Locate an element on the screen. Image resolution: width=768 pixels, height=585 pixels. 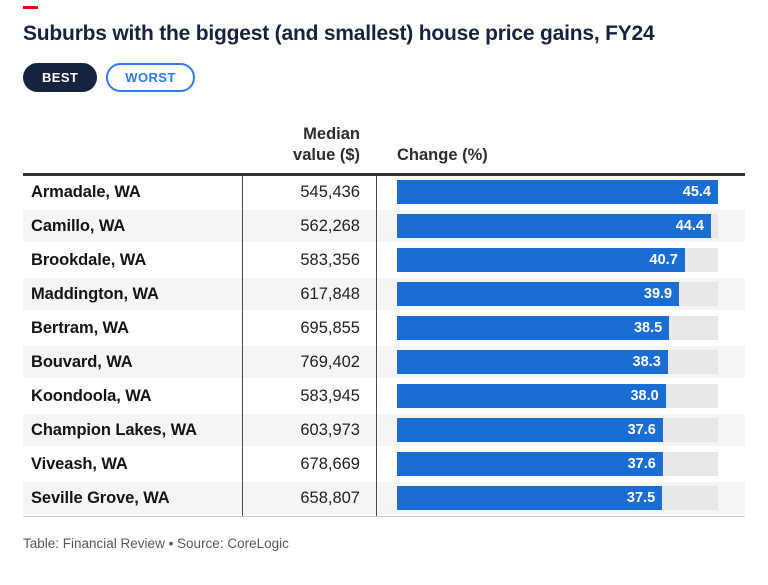
change-bar-track: 38.5 is located at coordinates (557, 328).